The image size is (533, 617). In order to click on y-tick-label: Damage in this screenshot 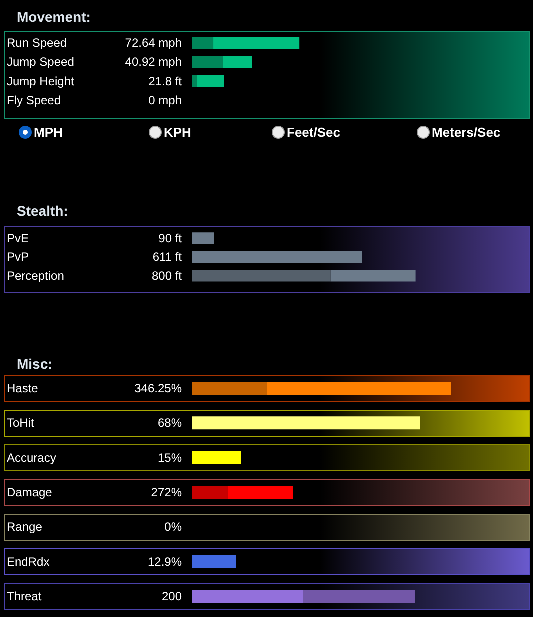, I will do `click(30, 493)`.